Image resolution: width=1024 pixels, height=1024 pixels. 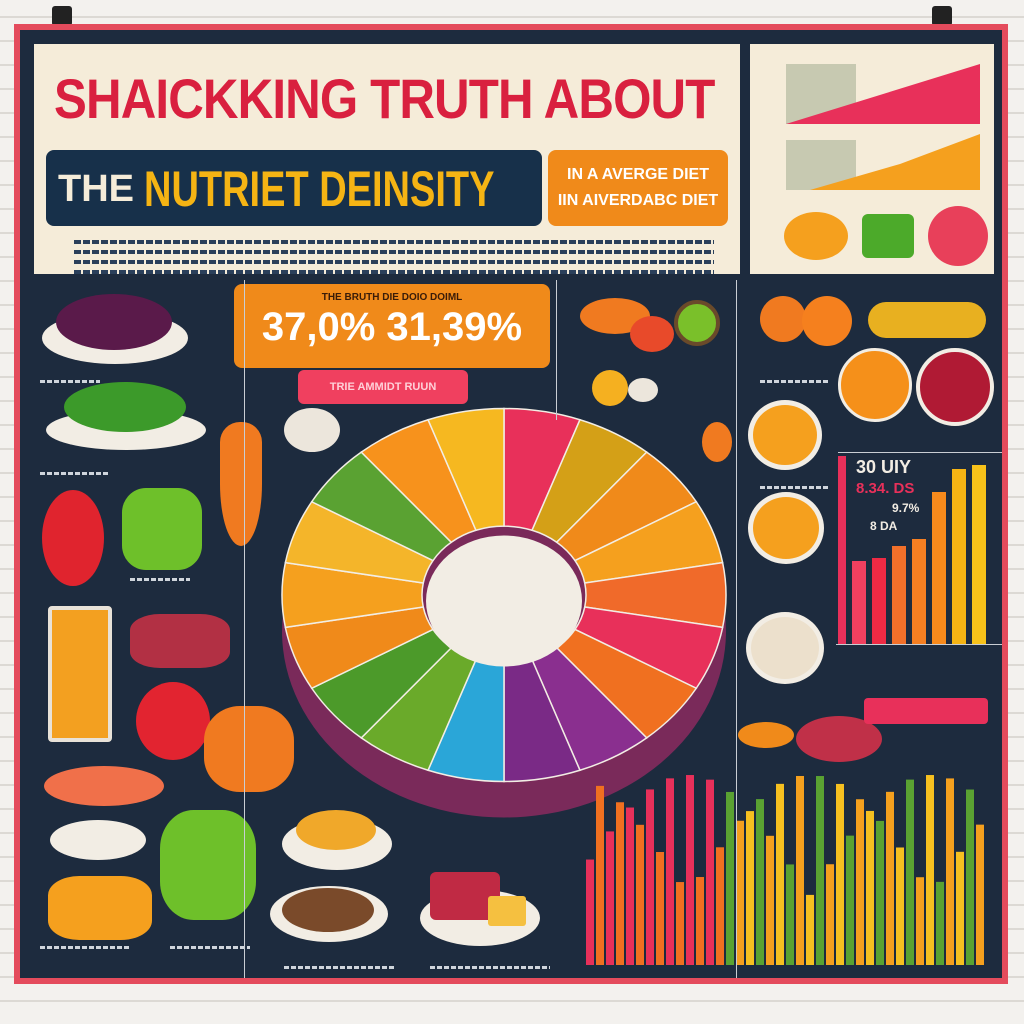 What do you see at coordinates (885, 488) in the screenshot?
I see `chart-label-2: 8.34. DS` at bounding box center [885, 488].